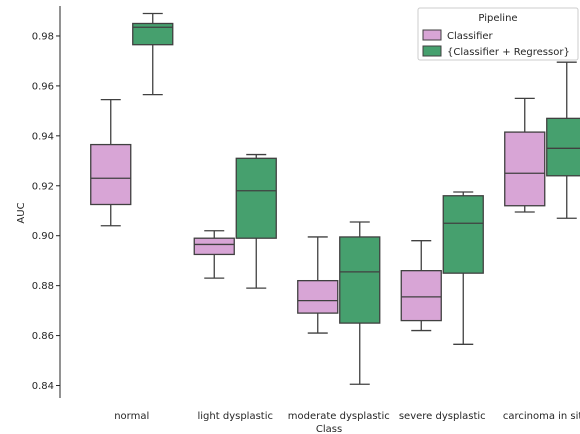 This screenshot has height=434, width=580. What do you see at coordinates (541, 416) in the screenshot?
I see `x-tick-label: carcinoma in situ` at bounding box center [541, 416].